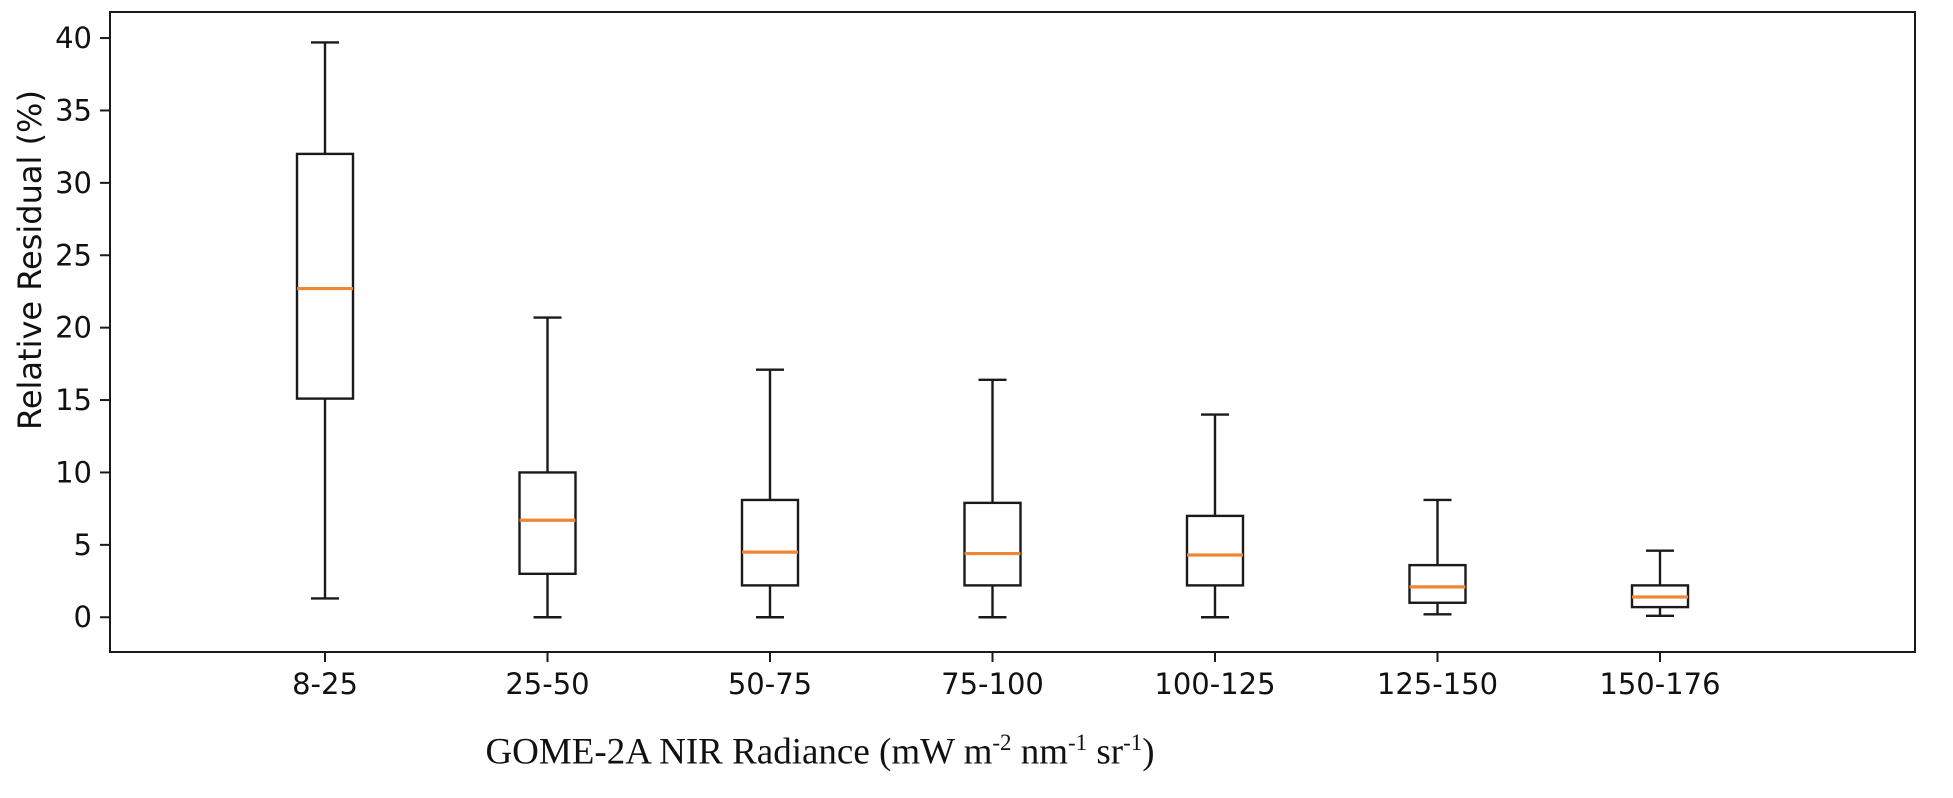 The height and width of the screenshot is (798, 1953). What do you see at coordinates (73, 328) in the screenshot?
I see `y-tick-label: 20` at bounding box center [73, 328].